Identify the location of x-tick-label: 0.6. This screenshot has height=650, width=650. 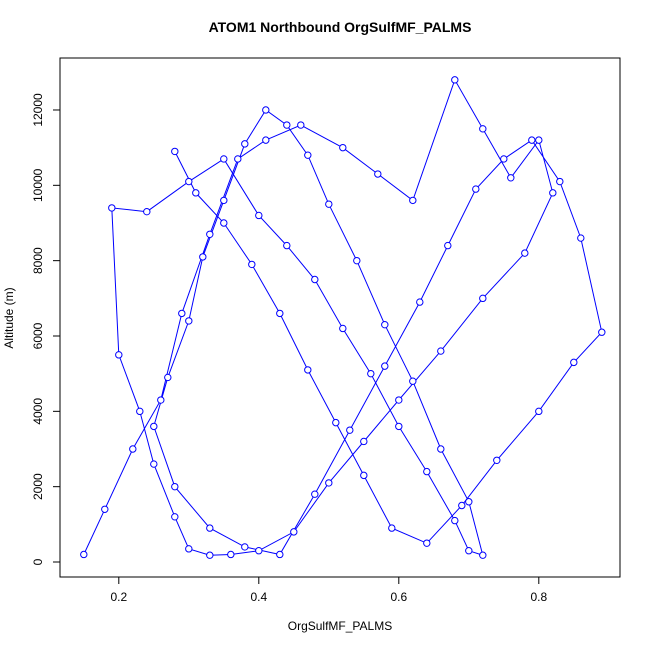
(398, 597).